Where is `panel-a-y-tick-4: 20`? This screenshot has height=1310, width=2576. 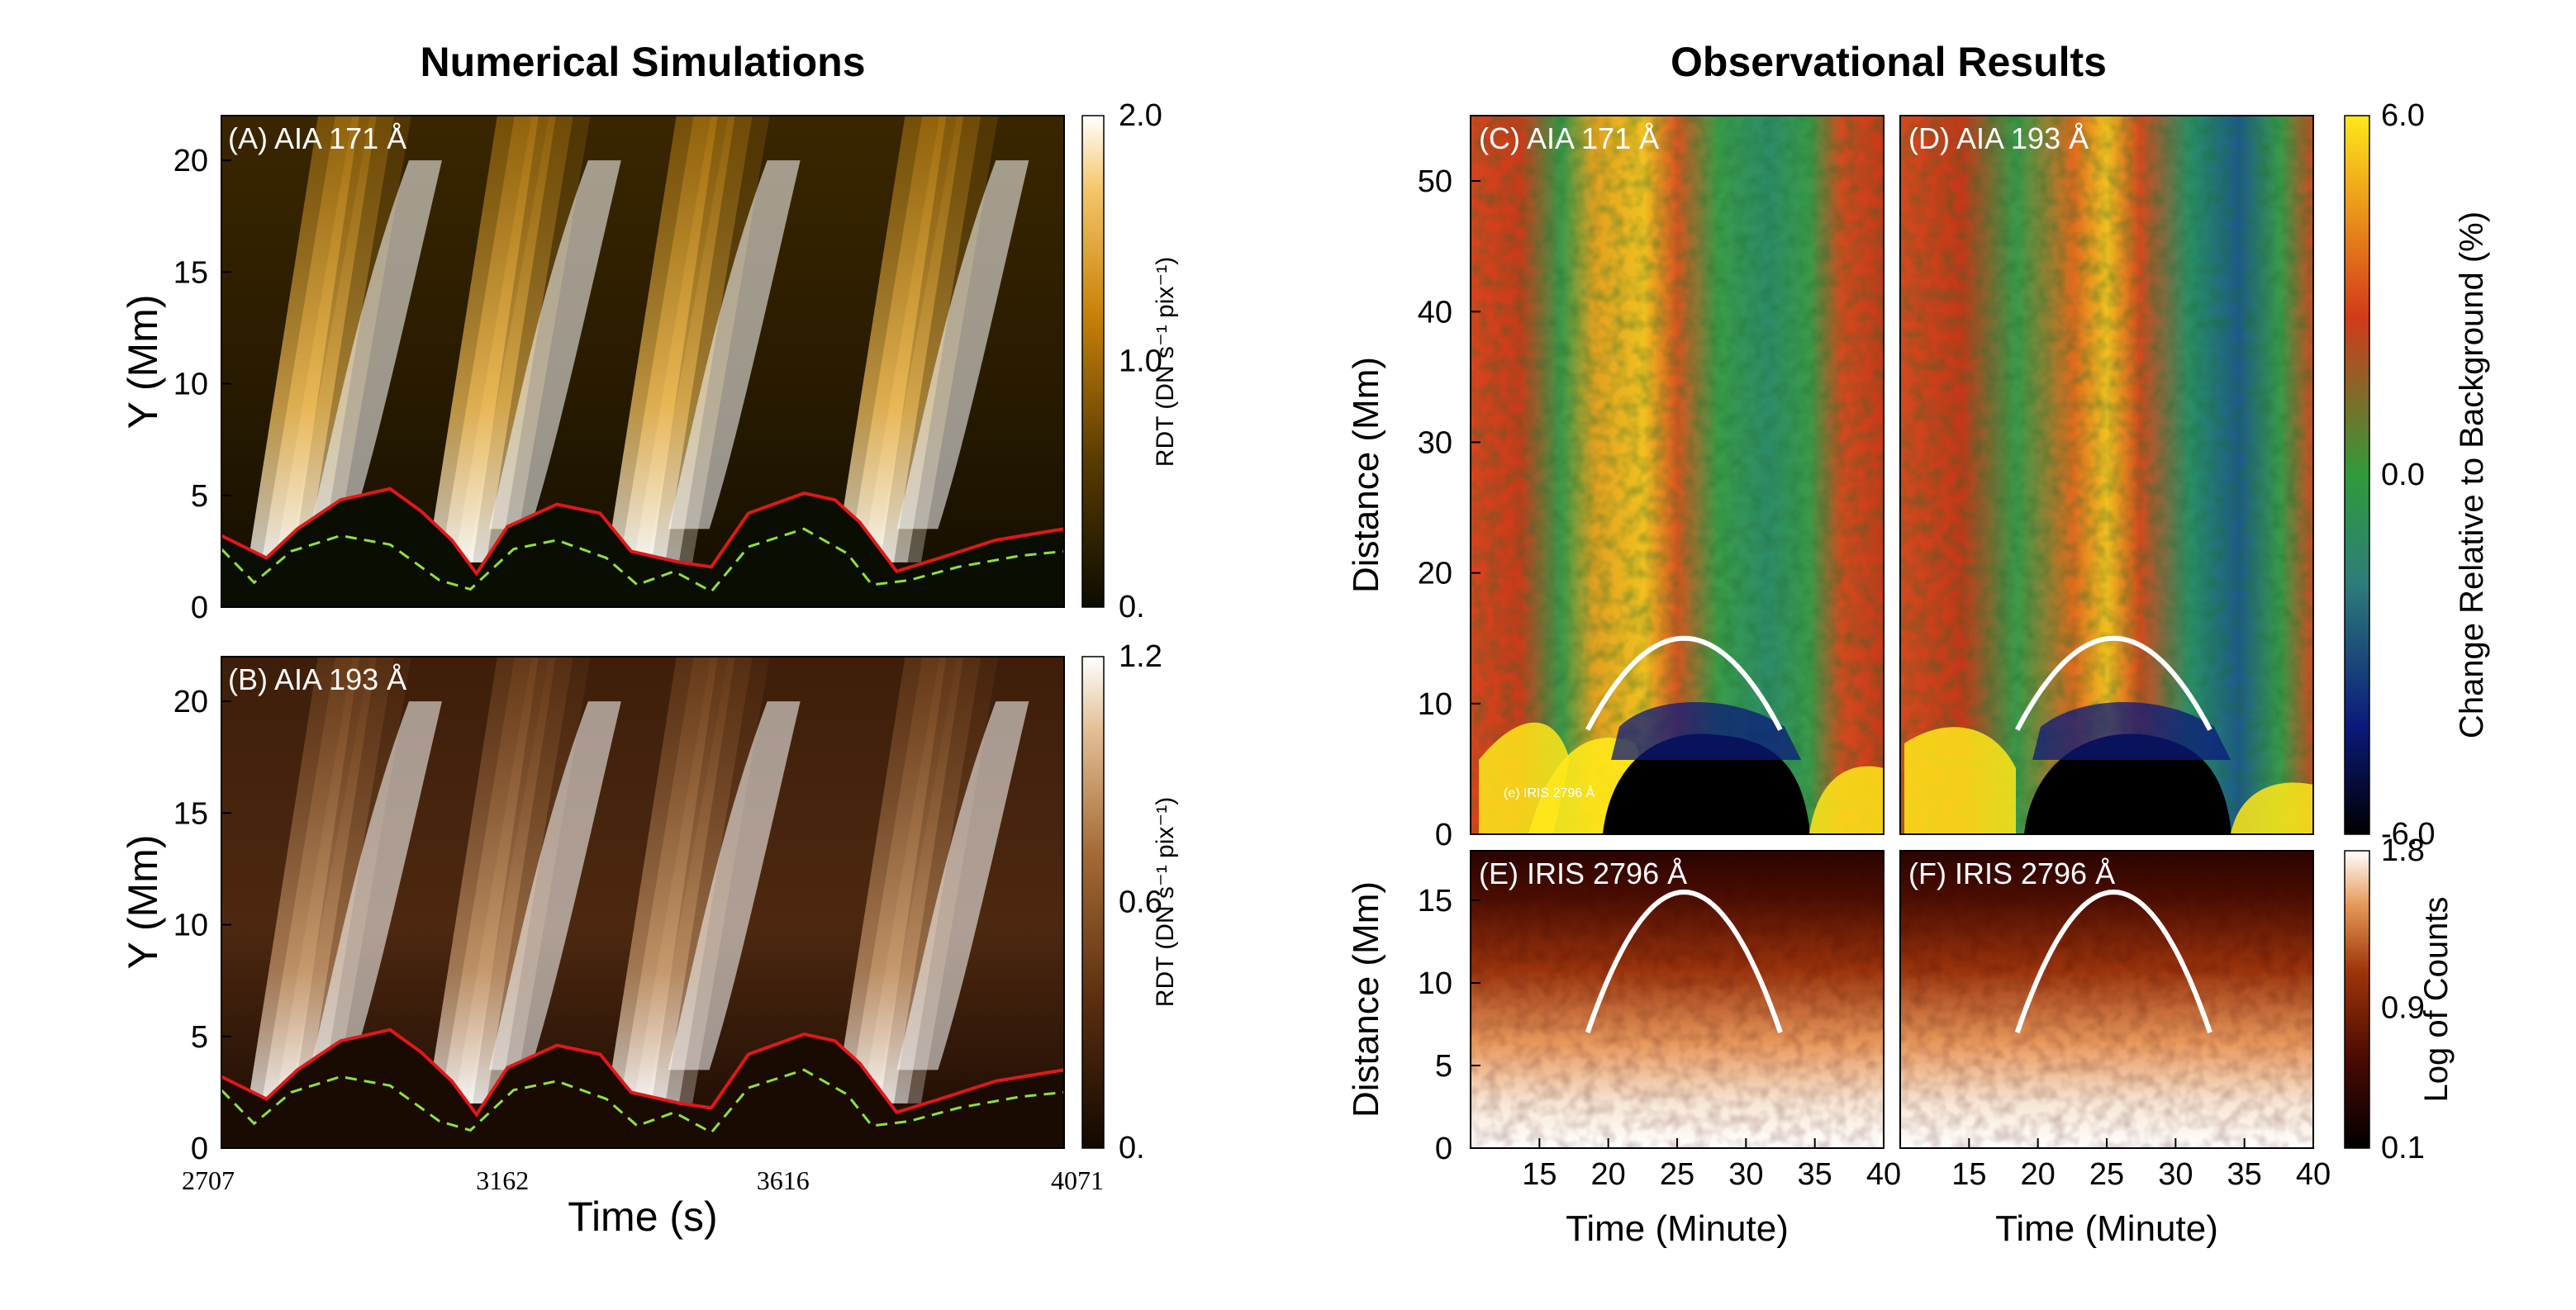 panel-a-y-tick-4: 20 is located at coordinates (190, 161).